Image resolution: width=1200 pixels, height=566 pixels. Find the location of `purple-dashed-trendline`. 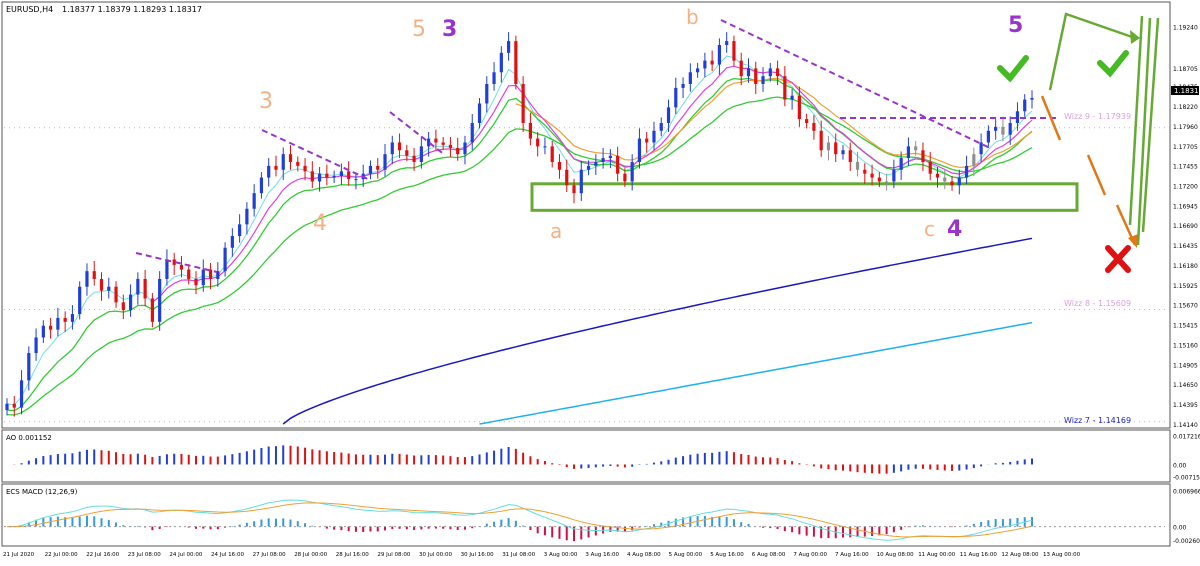

purple-dashed-trendline is located at coordinates (176, 262).